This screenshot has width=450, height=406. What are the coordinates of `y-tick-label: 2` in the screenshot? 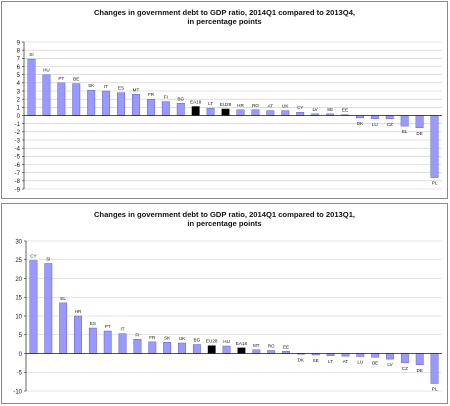 It's located at (19, 100).